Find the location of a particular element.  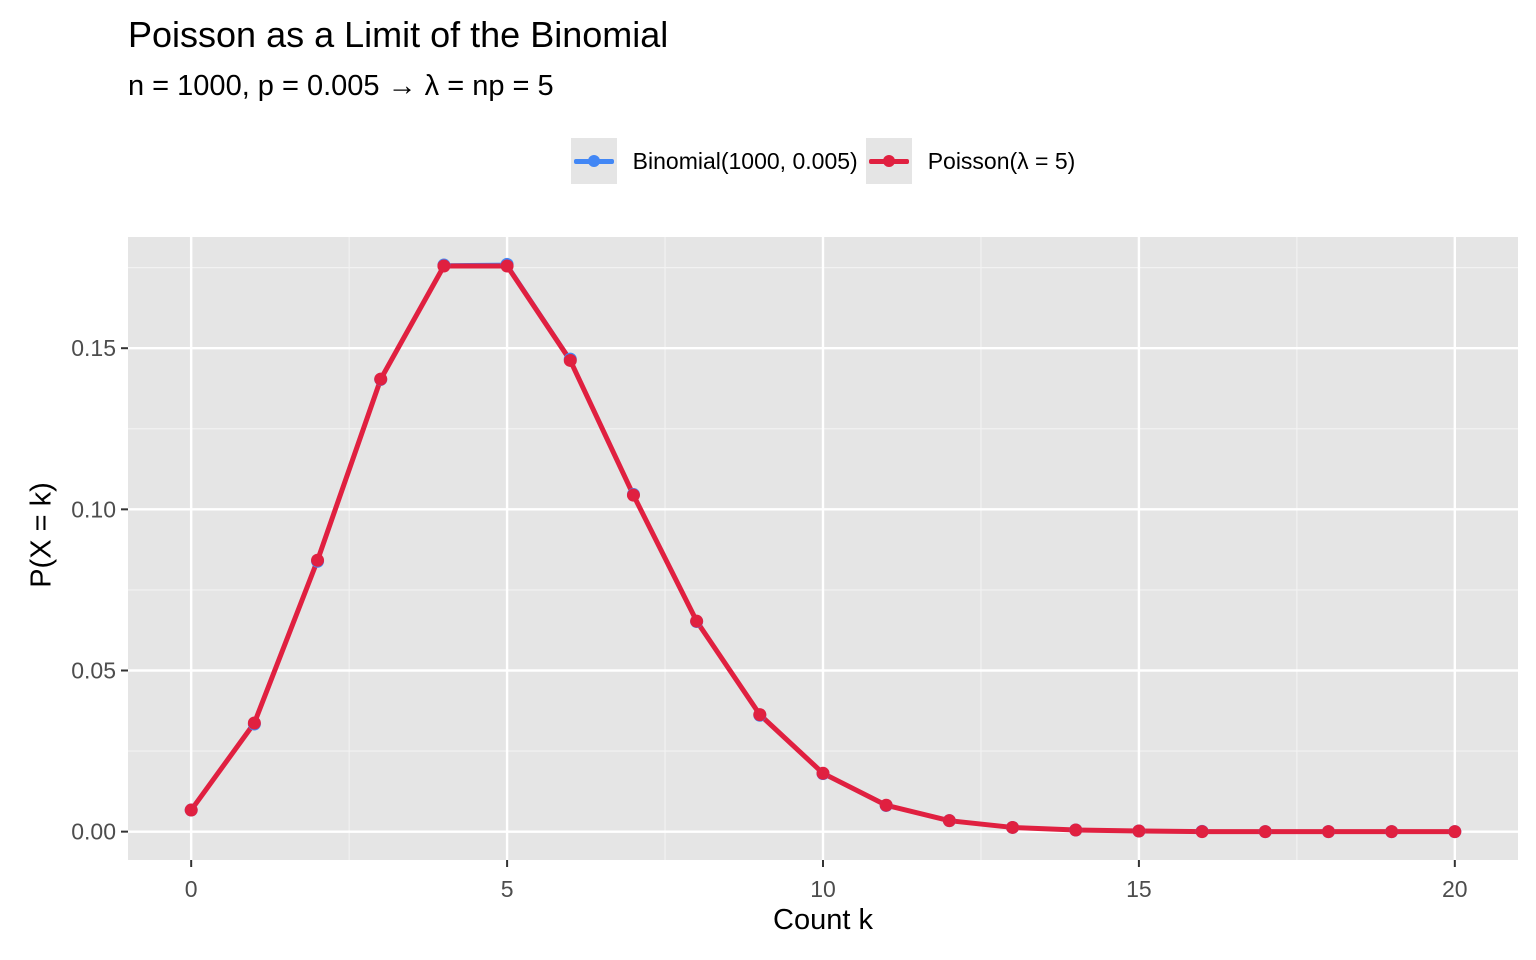

y-tick-label: 0.15 is located at coordinates (93, 348).